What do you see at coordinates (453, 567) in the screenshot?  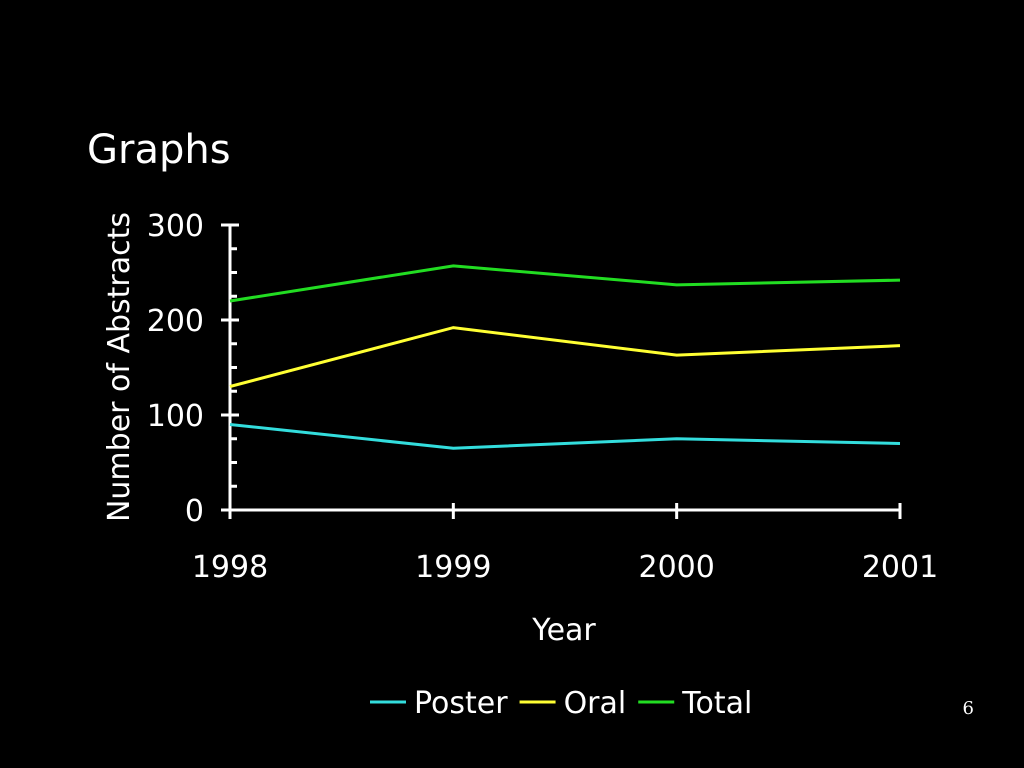 I see `x-tick-label: 1999` at bounding box center [453, 567].